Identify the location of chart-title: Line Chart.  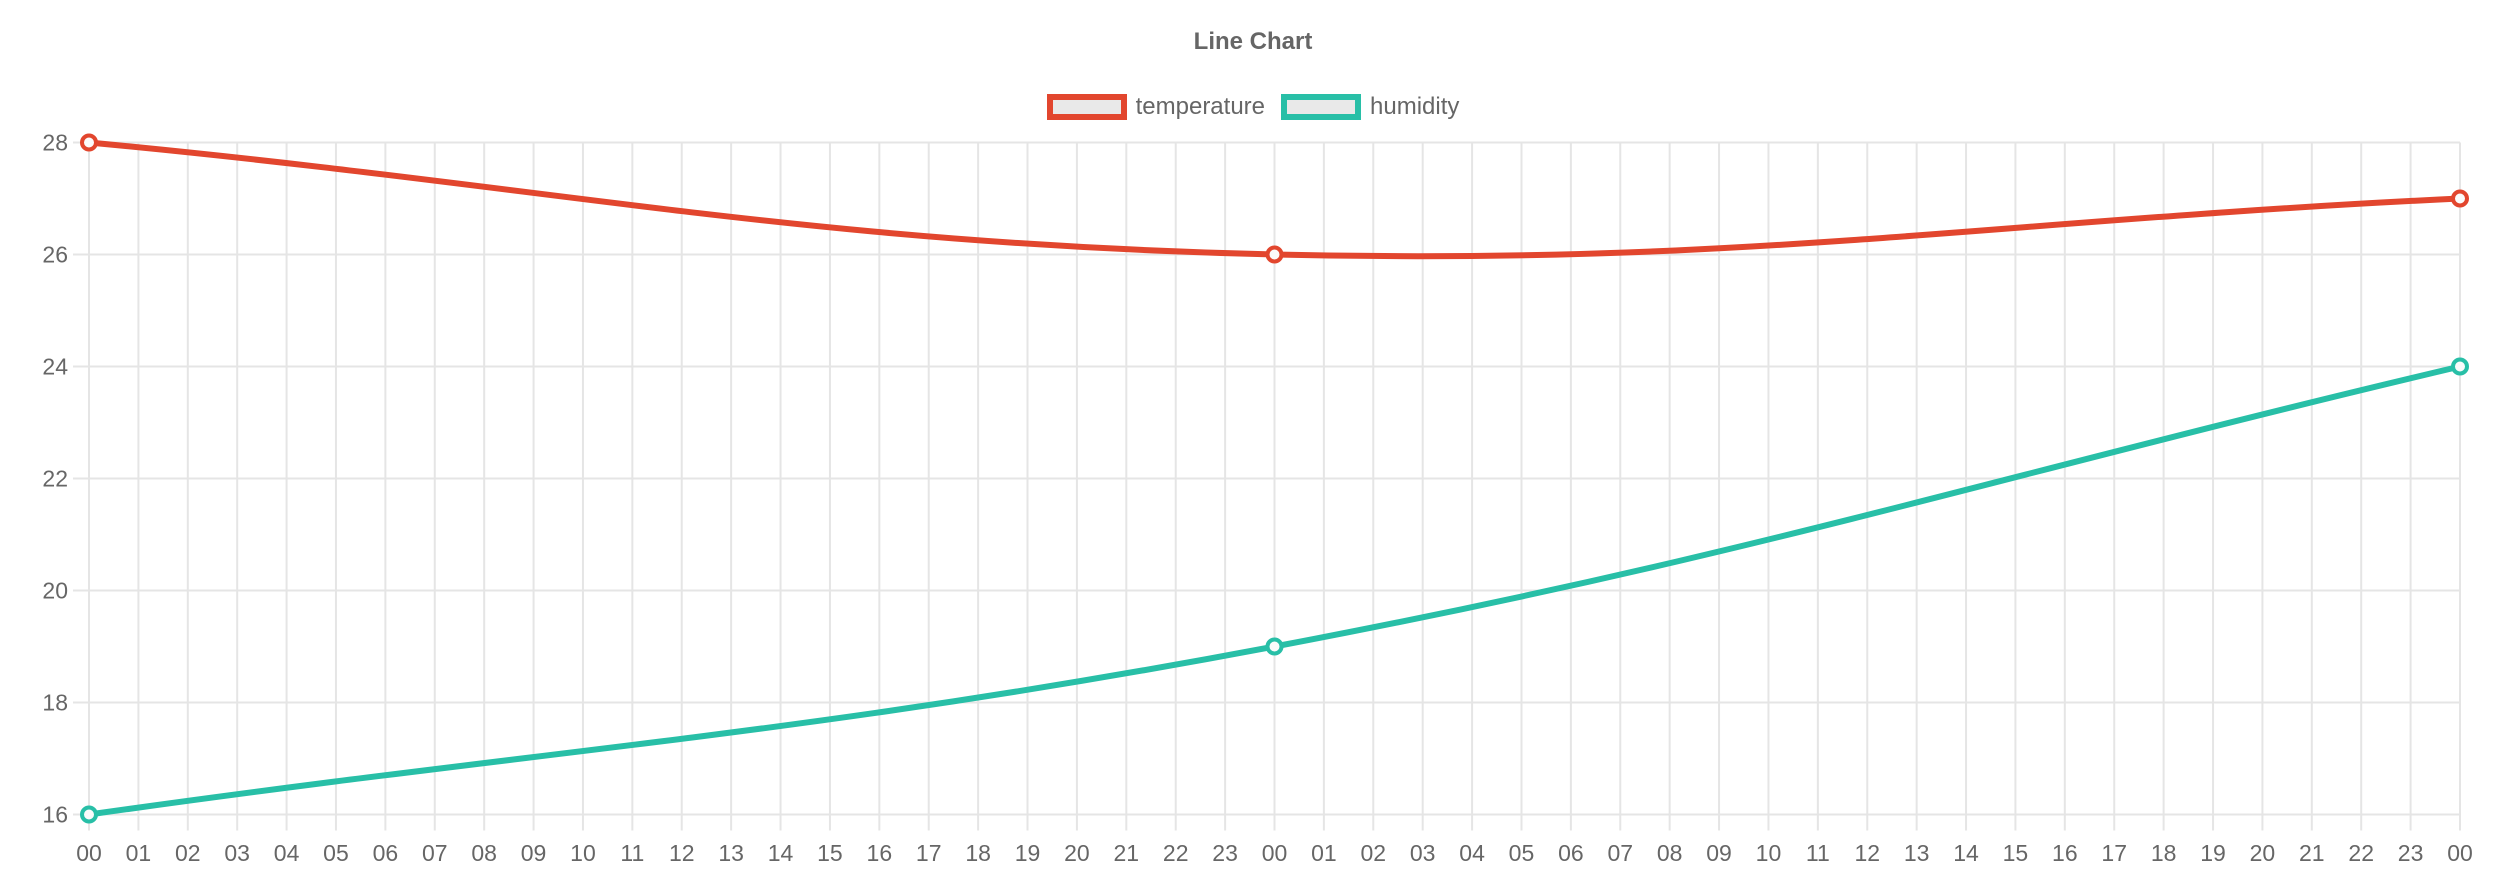
(1253, 41).